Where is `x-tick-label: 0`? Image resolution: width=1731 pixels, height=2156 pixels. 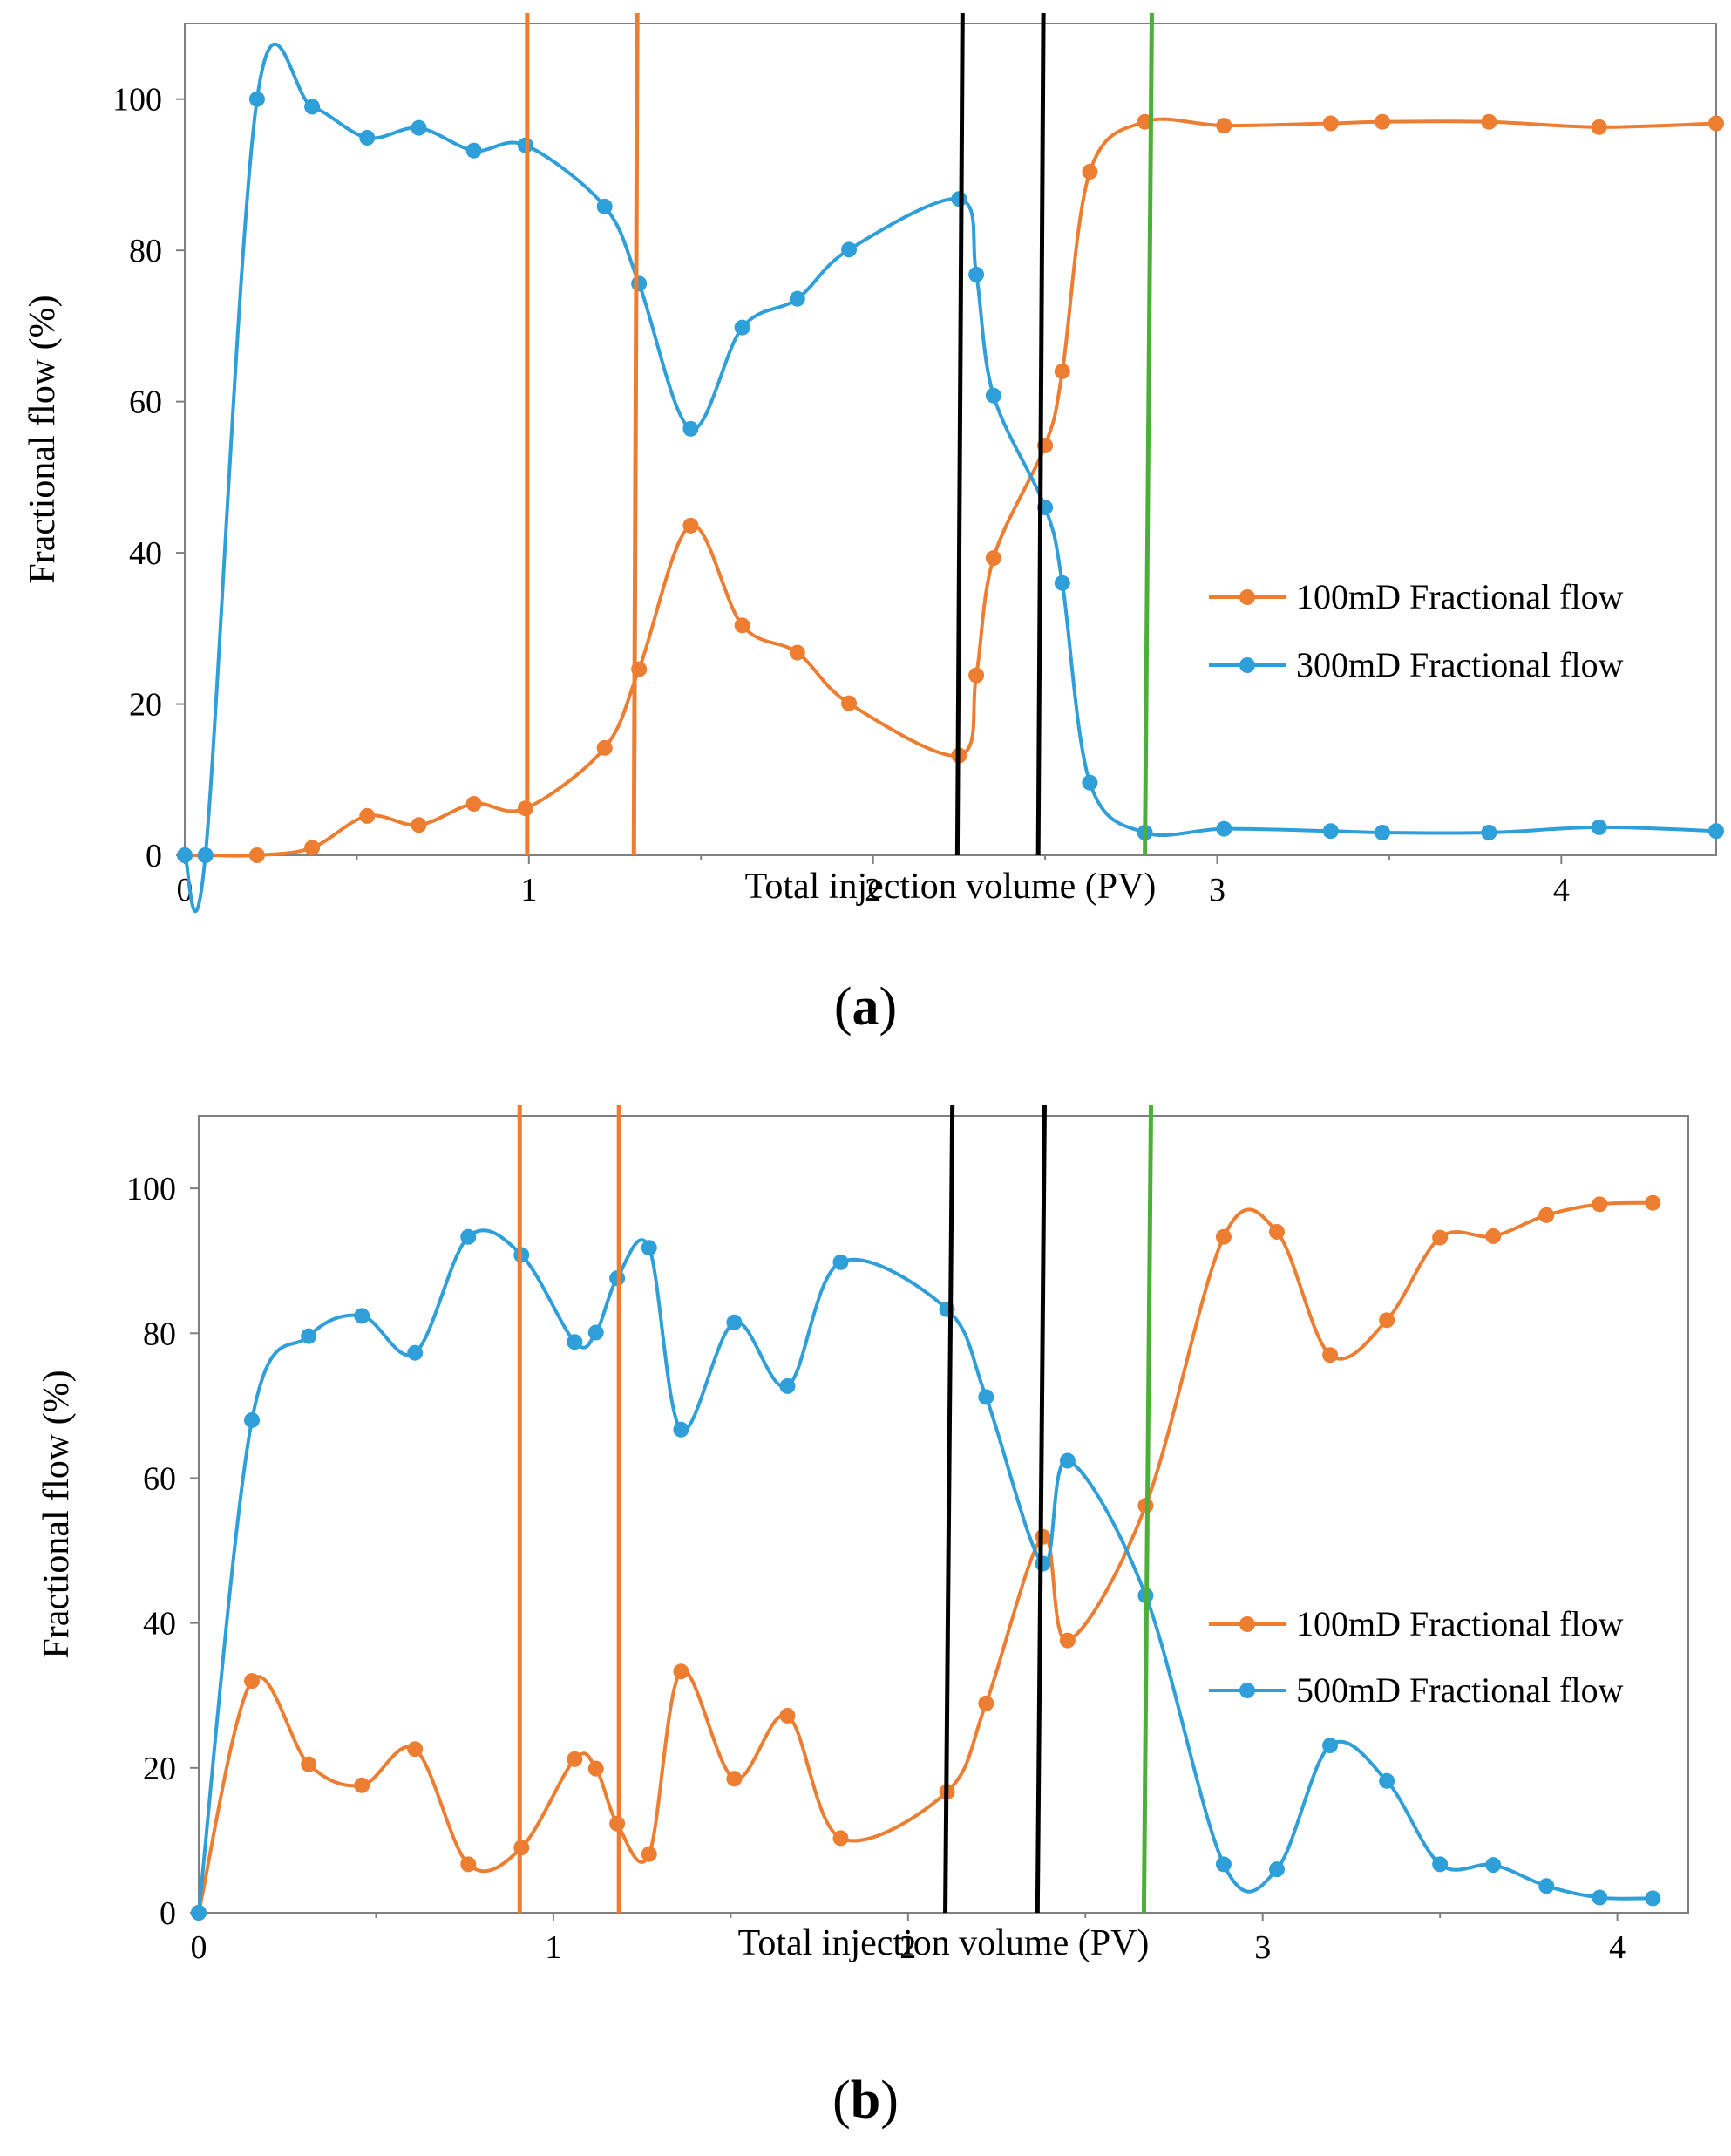 x-tick-label: 0 is located at coordinates (199, 1947).